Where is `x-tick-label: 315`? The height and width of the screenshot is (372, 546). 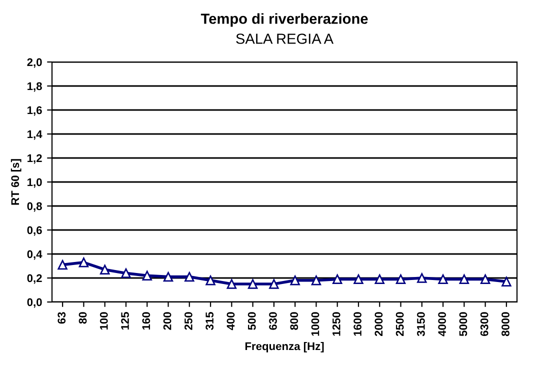
x-tick-label: 315 is located at coordinates (210, 321).